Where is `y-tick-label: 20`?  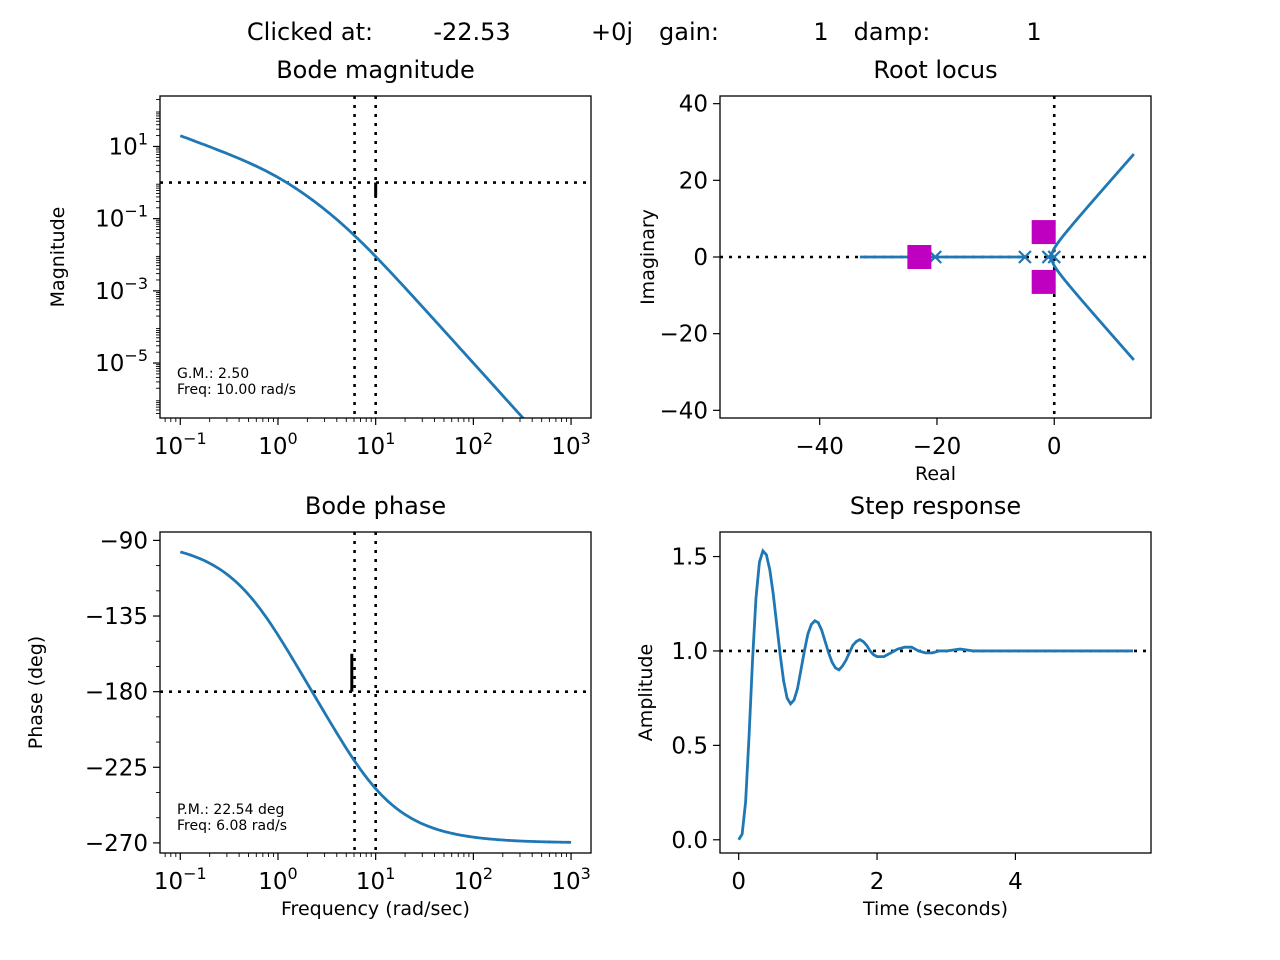
y-tick-label: 20 is located at coordinates (693, 181).